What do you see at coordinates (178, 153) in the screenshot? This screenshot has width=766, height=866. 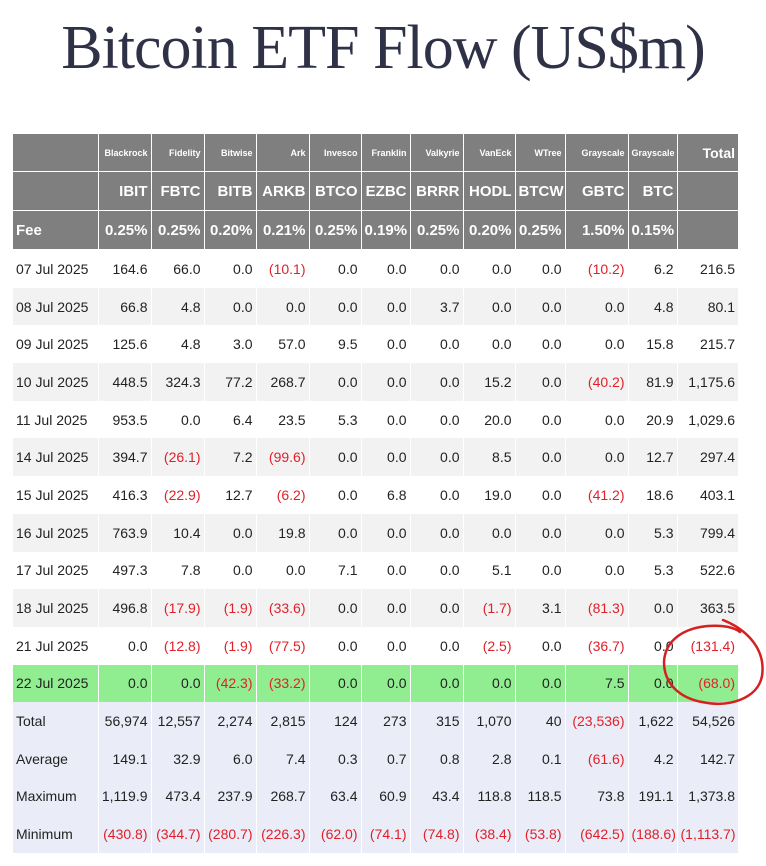 I see `issuer-label: Fidelity` at bounding box center [178, 153].